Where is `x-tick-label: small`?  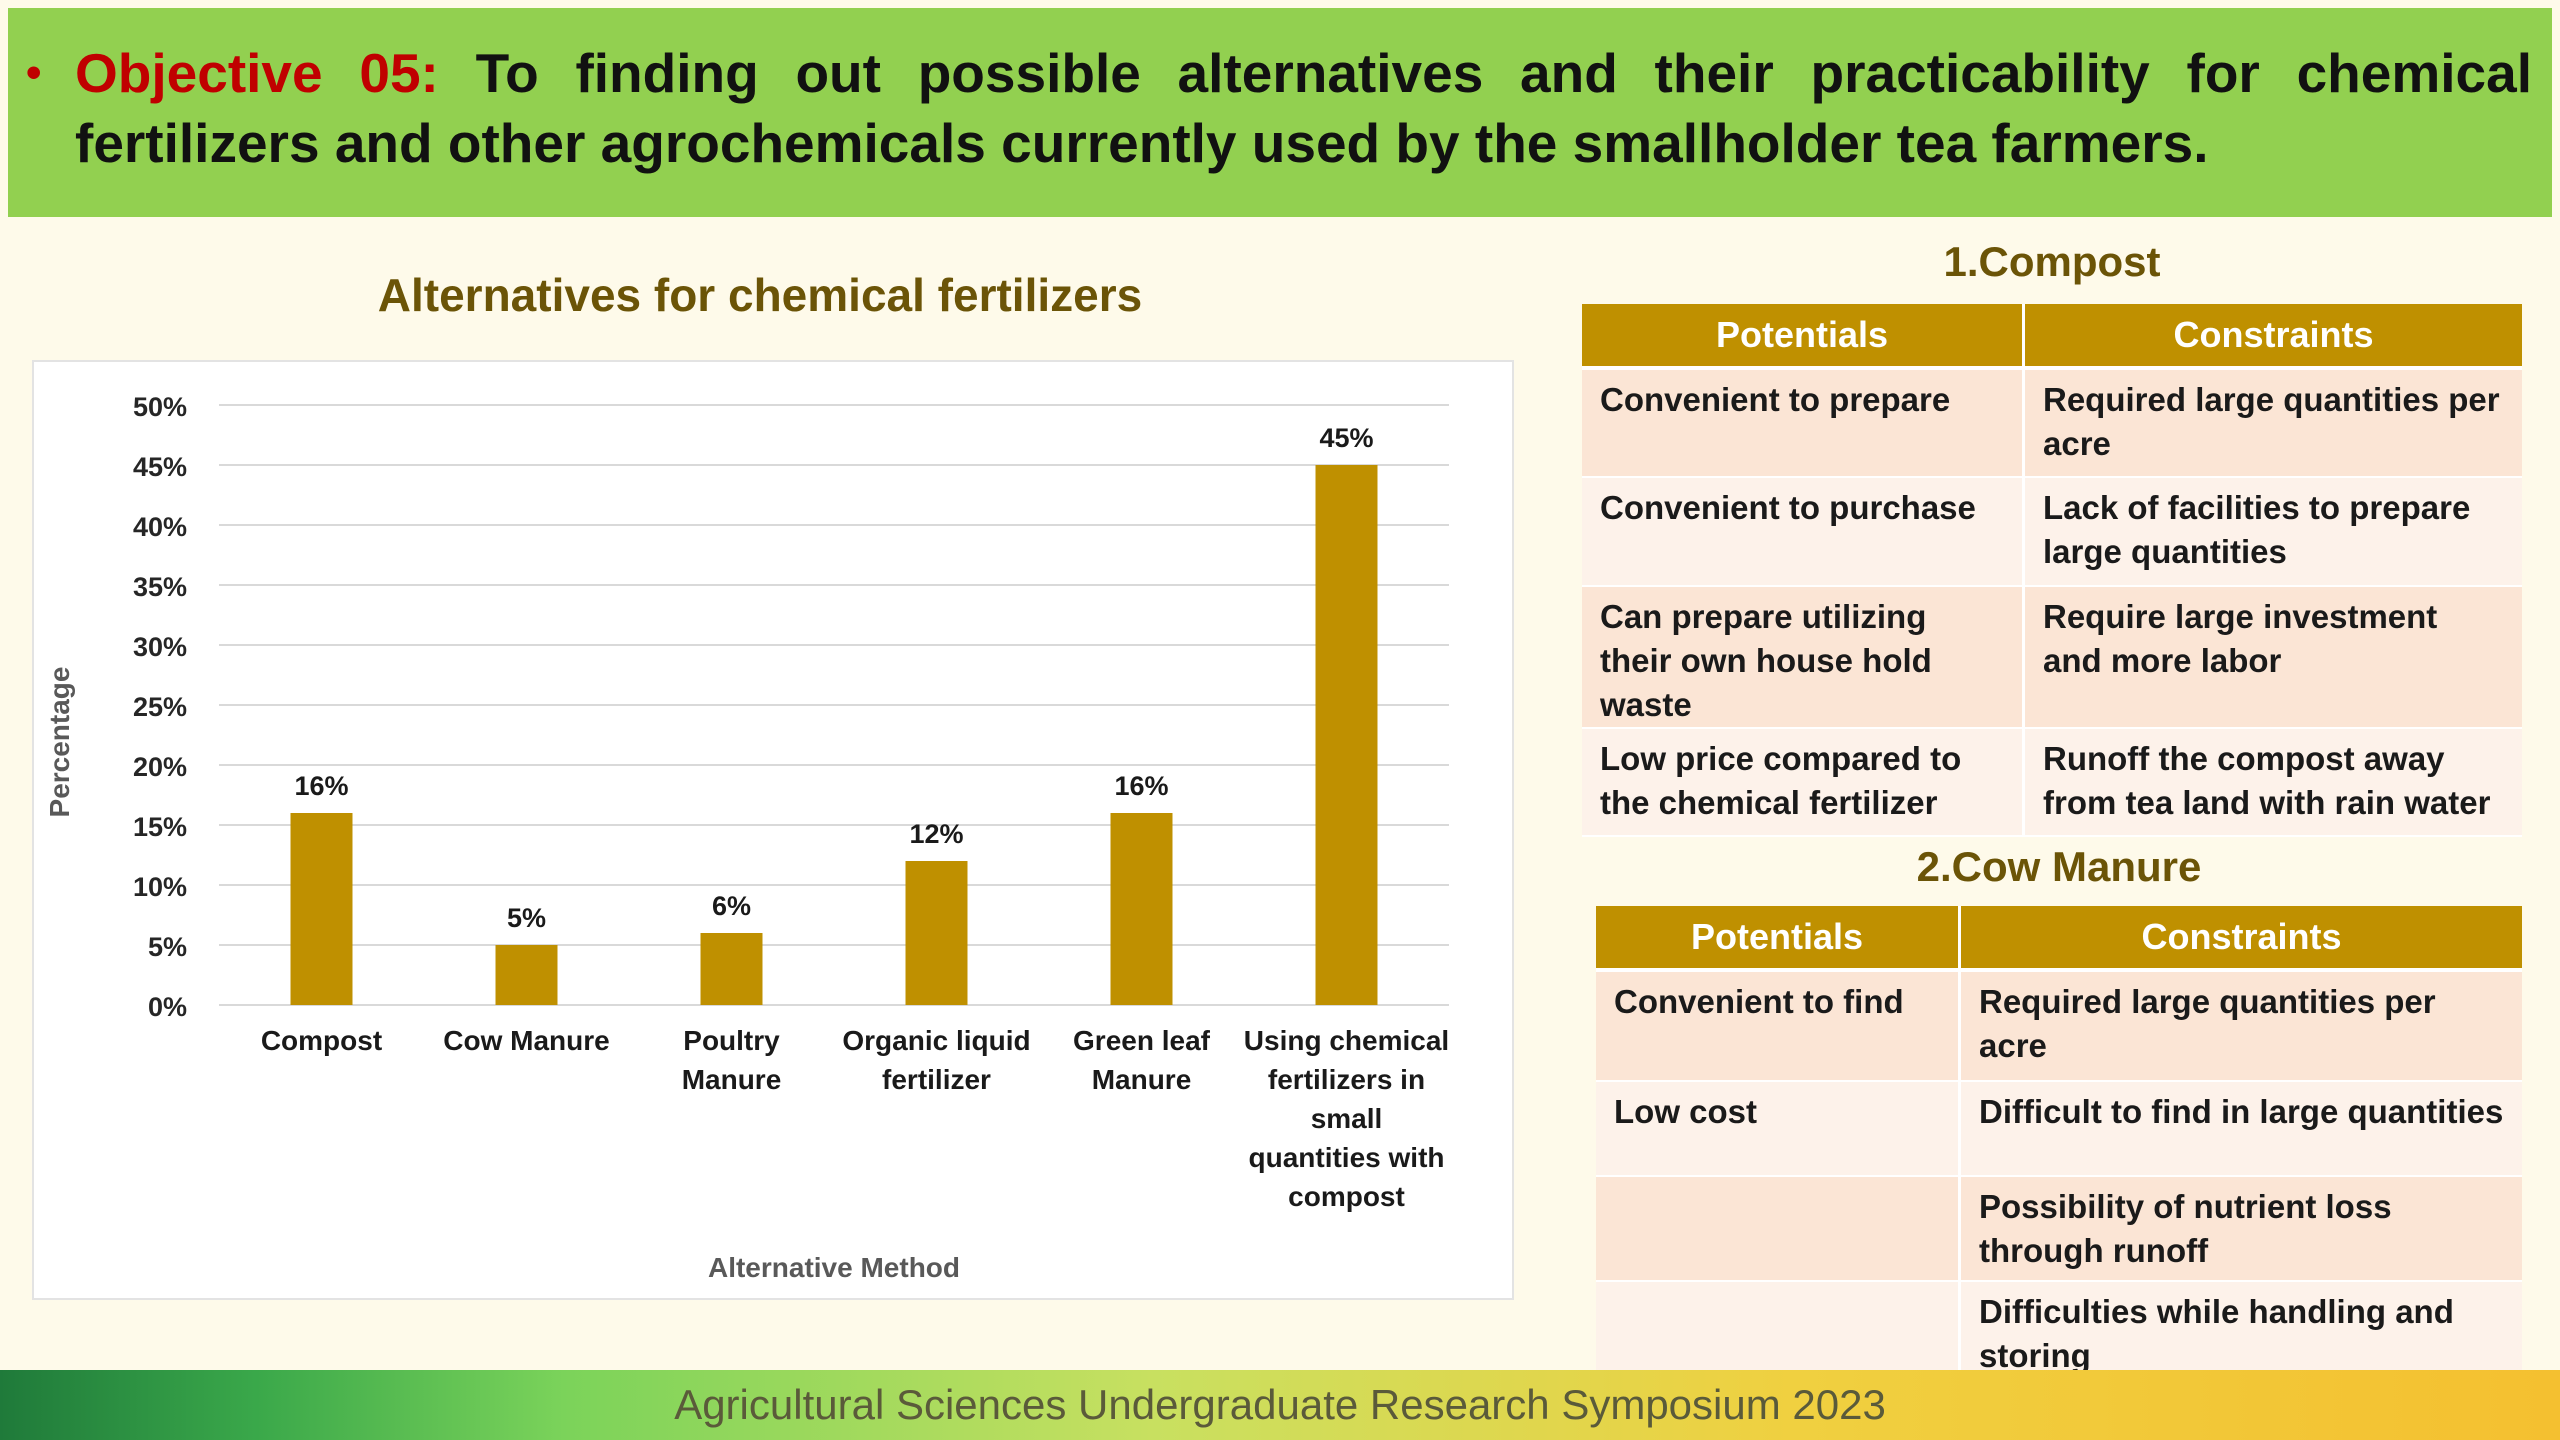 x-tick-label: small is located at coordinates (1347, 1118).